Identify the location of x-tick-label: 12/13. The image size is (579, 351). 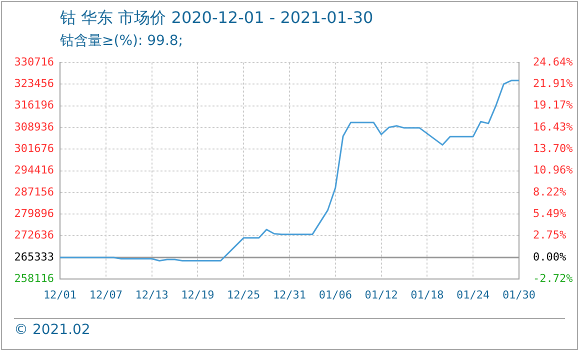
(151, 295).